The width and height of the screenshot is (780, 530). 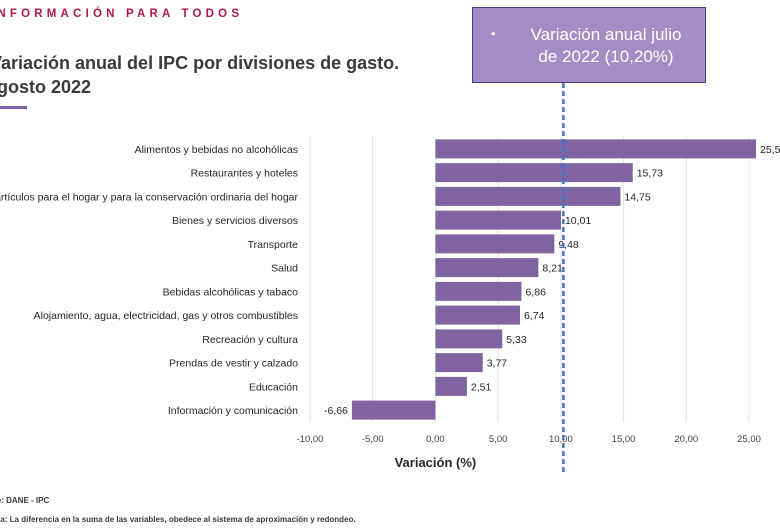 What do you see at coordinates (686, 439) in the screenshot?
I see `x-tick-label: 20,00` at bounding box center [686, 439].